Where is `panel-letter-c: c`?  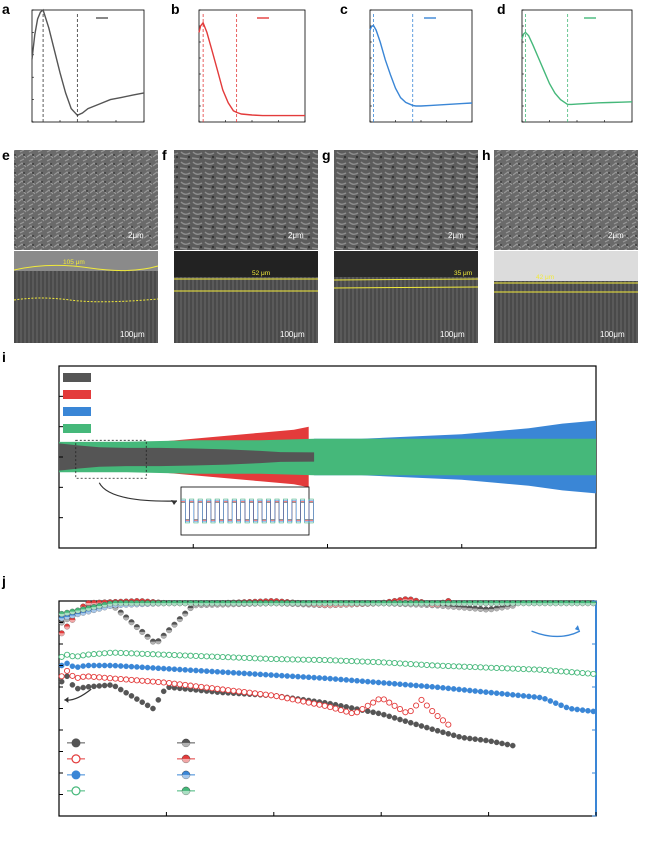 panel-letter-c: c is located at coordinates (344, 9).